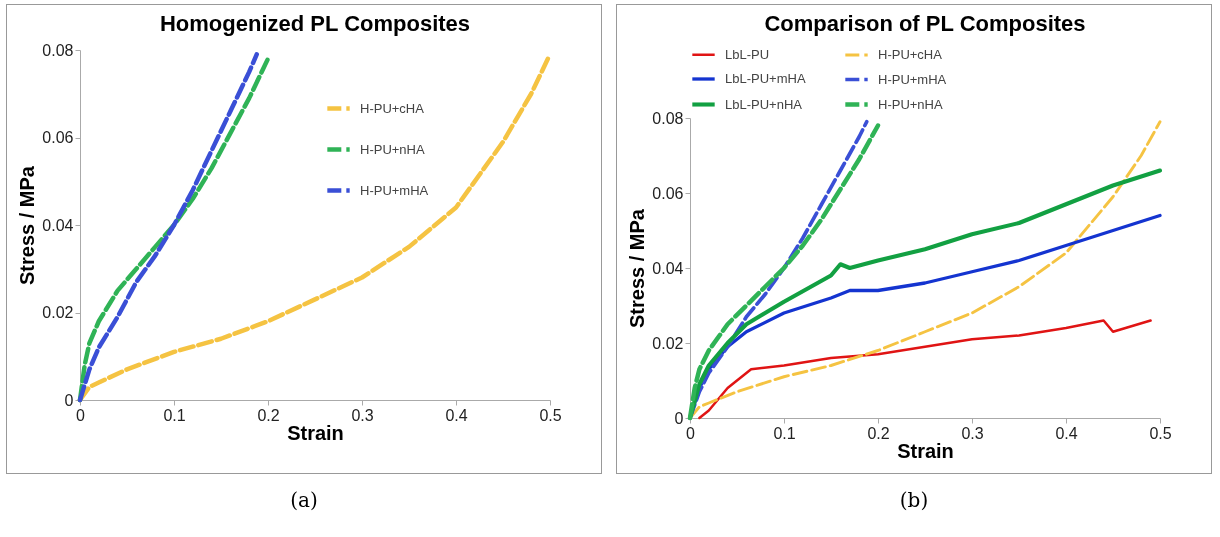 The height and width of the screenshot is (537, 1220). Describe the element at coordinates (925, 369) in the screenshot. I see `line-series` at that location.